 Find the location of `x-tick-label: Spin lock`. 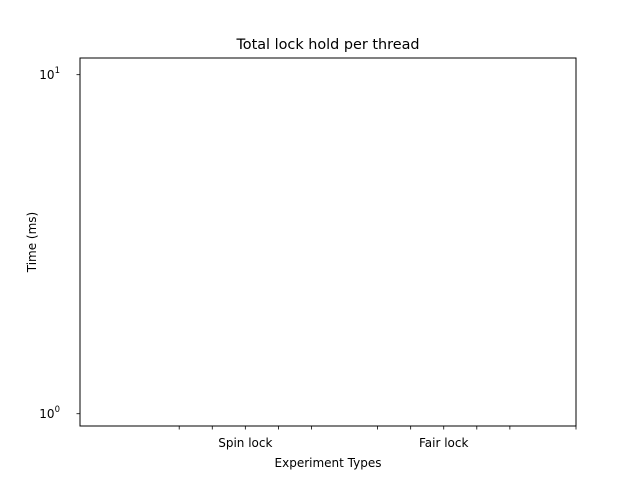

x-tick-label: Spin lock is located at coordinates (245, 443).